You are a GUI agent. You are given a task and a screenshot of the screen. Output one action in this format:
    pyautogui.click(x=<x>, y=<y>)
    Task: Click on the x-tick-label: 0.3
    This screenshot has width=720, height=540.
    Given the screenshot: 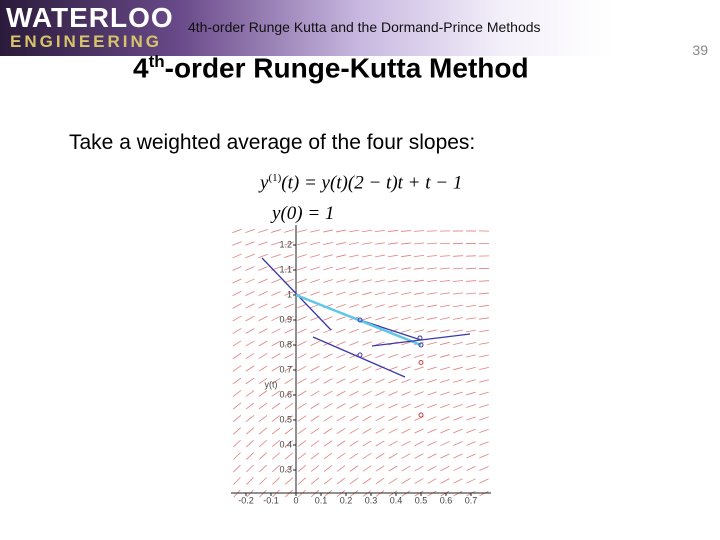 What is the action you would take?
    pyautogui.click(x=371, y=500)
    